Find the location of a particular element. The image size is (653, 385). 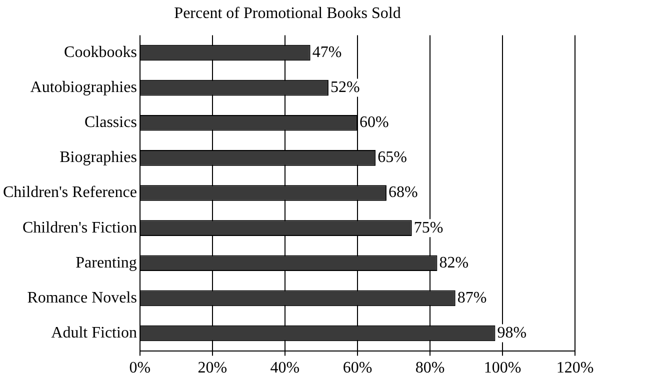

x-tick-label: 40% is located at coordinates (285, 368).